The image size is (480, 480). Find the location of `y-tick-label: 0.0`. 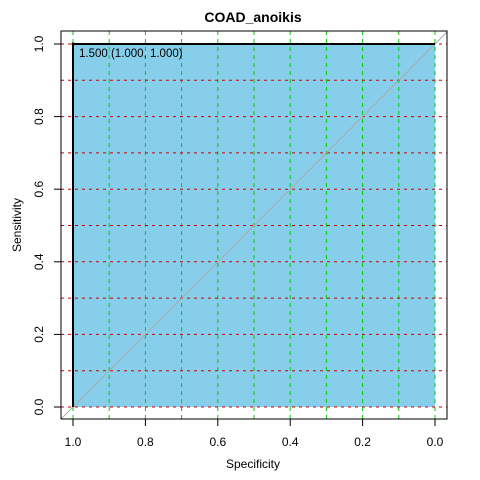

y-tick-label: 0.0 is located at coordinates (39, 406).